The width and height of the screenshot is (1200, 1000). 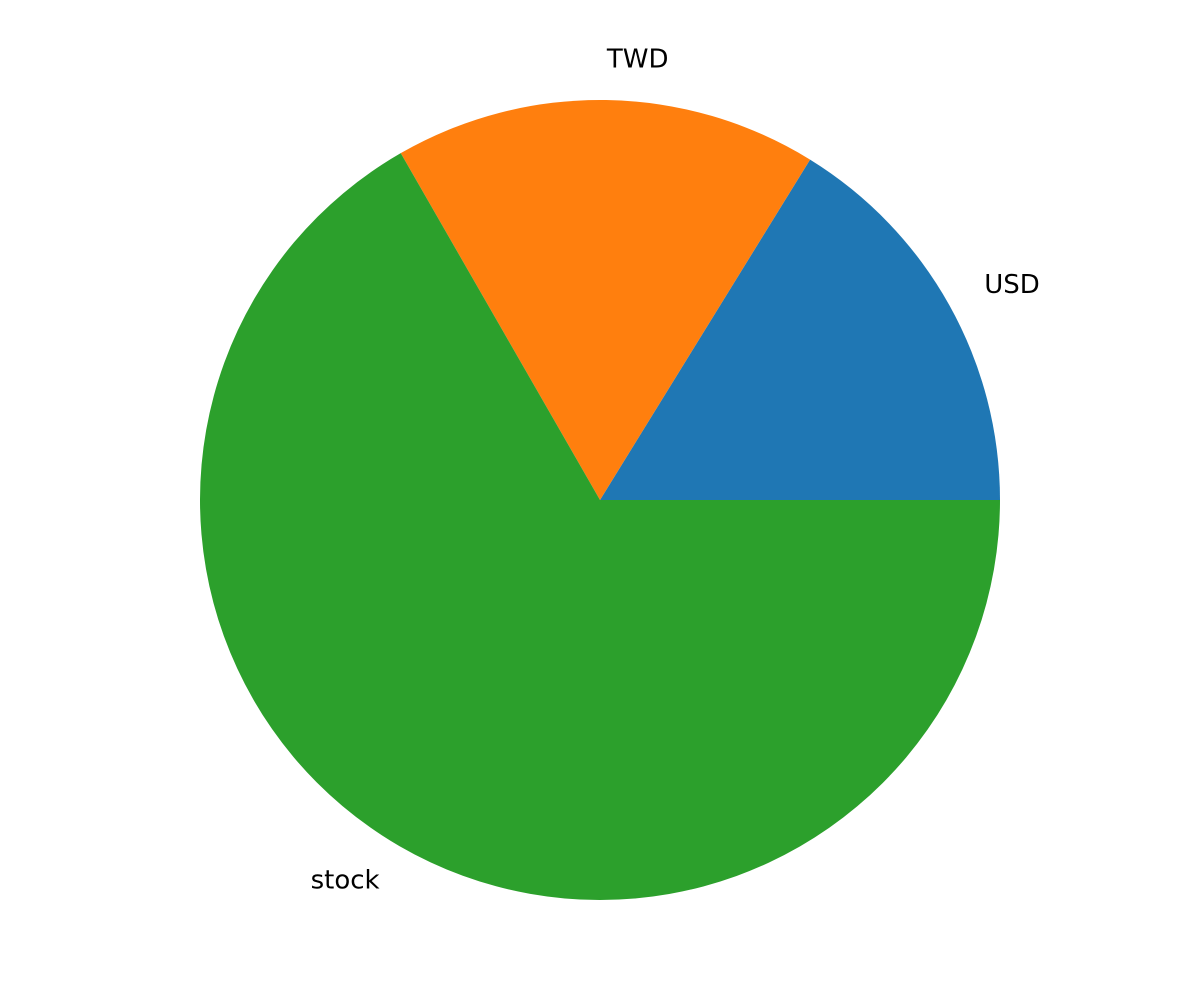 I want to click on pie-slice-twd, so click(x=605, y=300).